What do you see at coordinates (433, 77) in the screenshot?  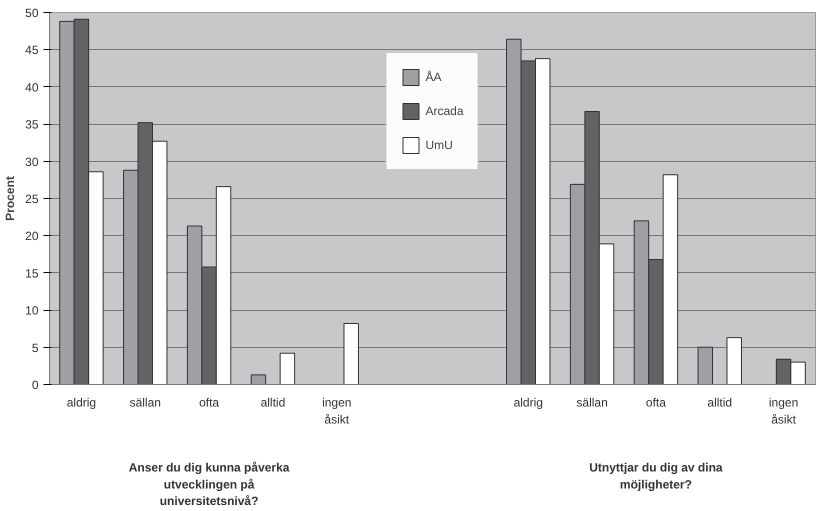 I see `legend-label: ÅA` at bounding box center [433, 77].